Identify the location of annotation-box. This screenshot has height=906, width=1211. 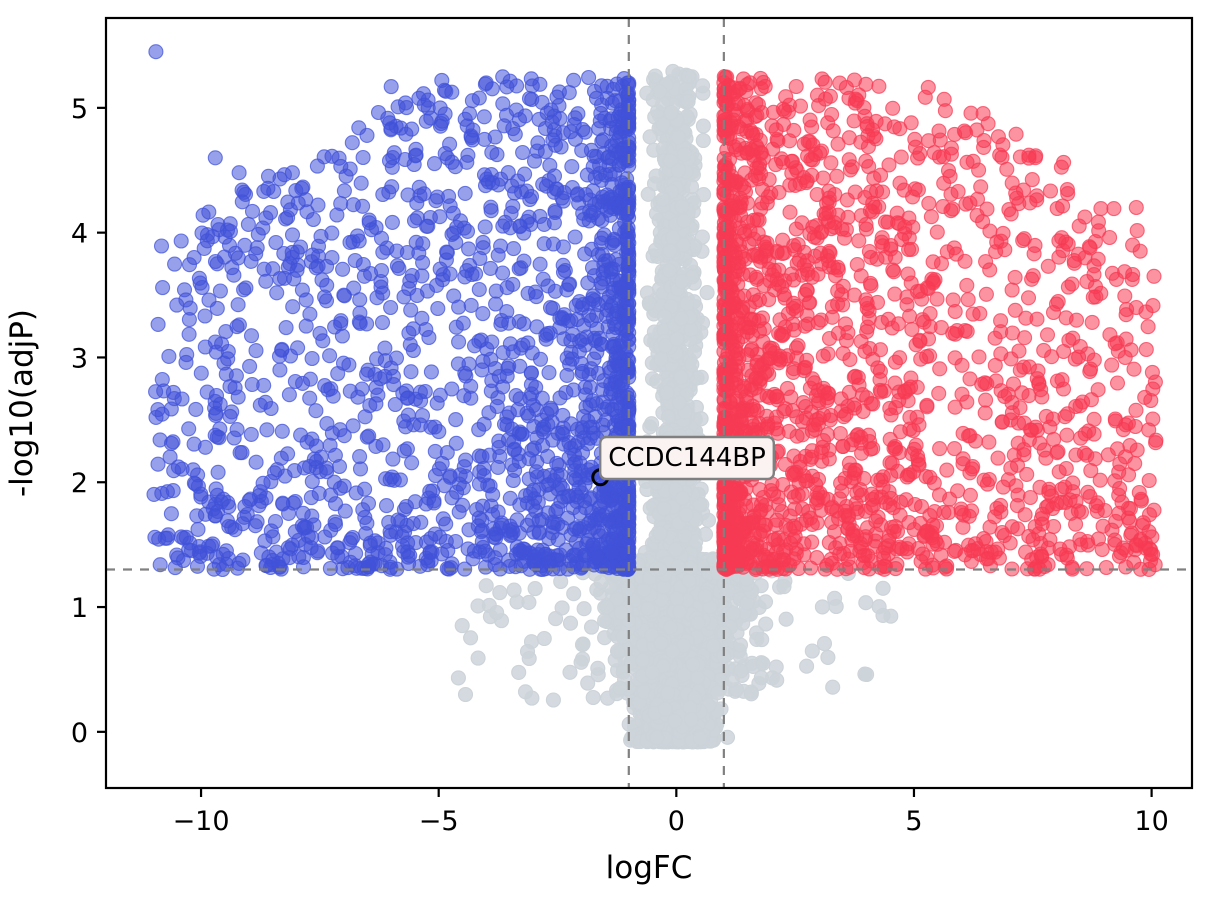
(687, 458).